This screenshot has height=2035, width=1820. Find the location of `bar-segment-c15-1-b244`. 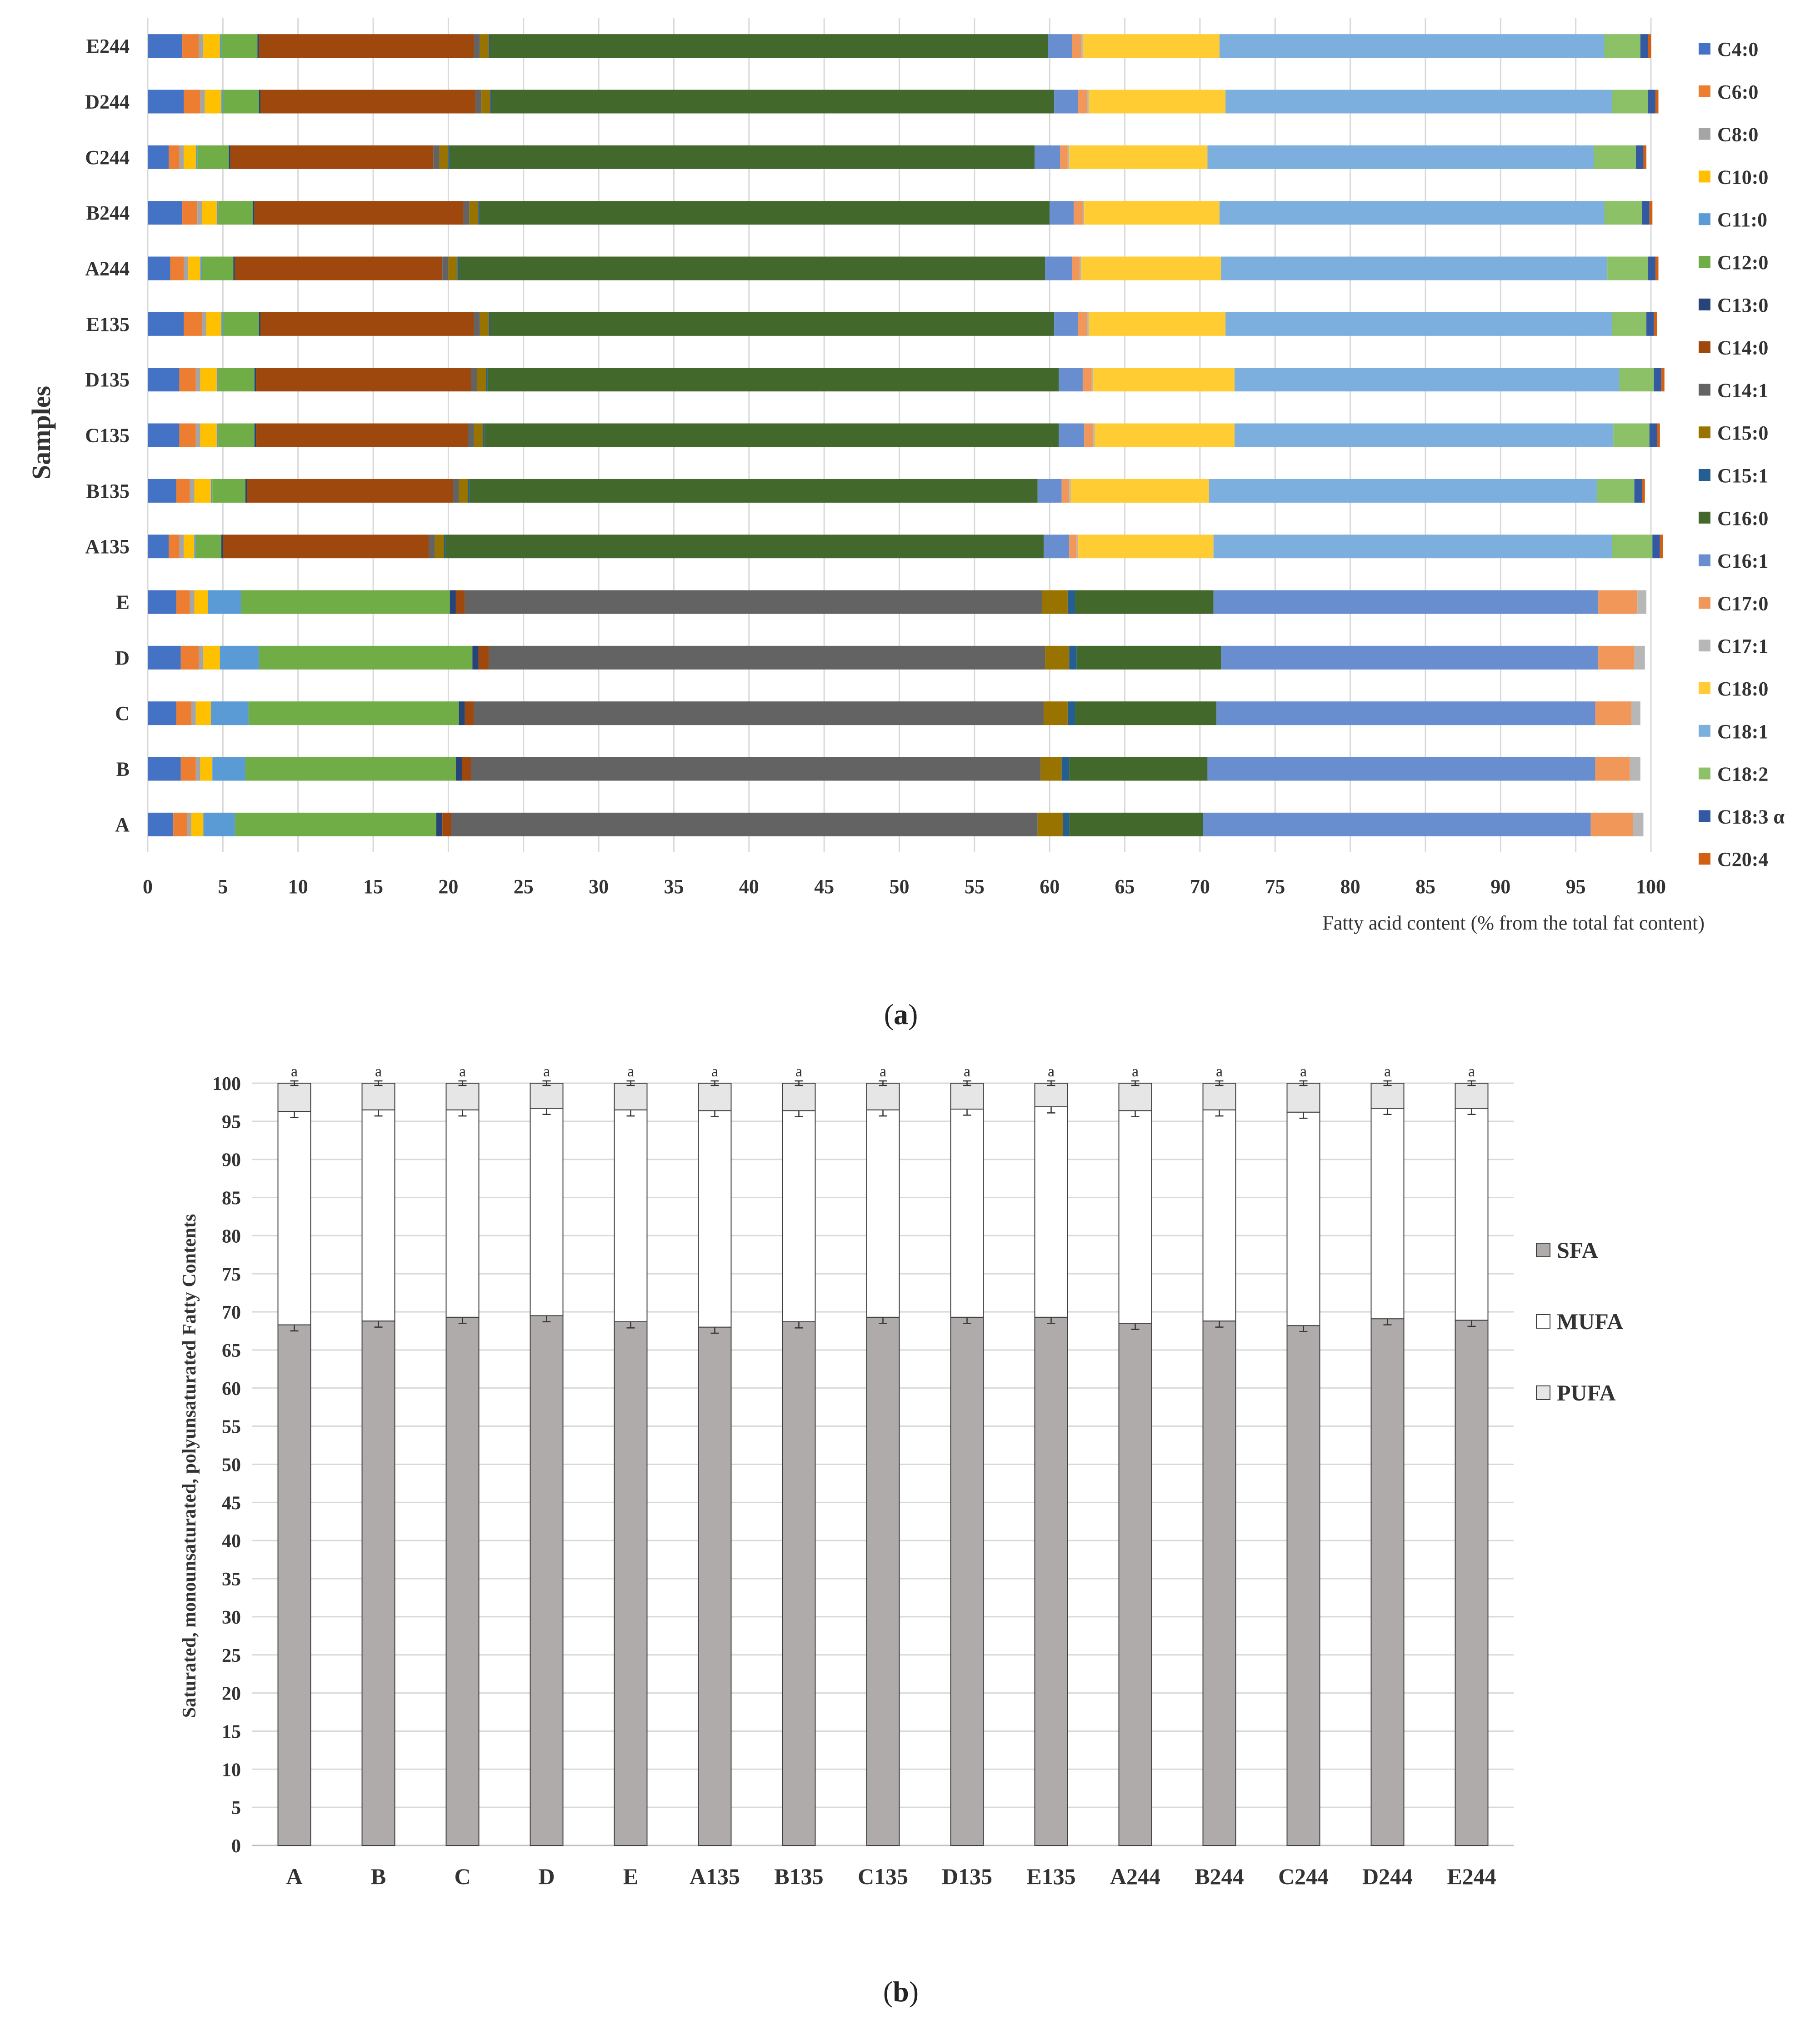

bar-segment-c15-1-b244 is located at coordinates (479, 213).